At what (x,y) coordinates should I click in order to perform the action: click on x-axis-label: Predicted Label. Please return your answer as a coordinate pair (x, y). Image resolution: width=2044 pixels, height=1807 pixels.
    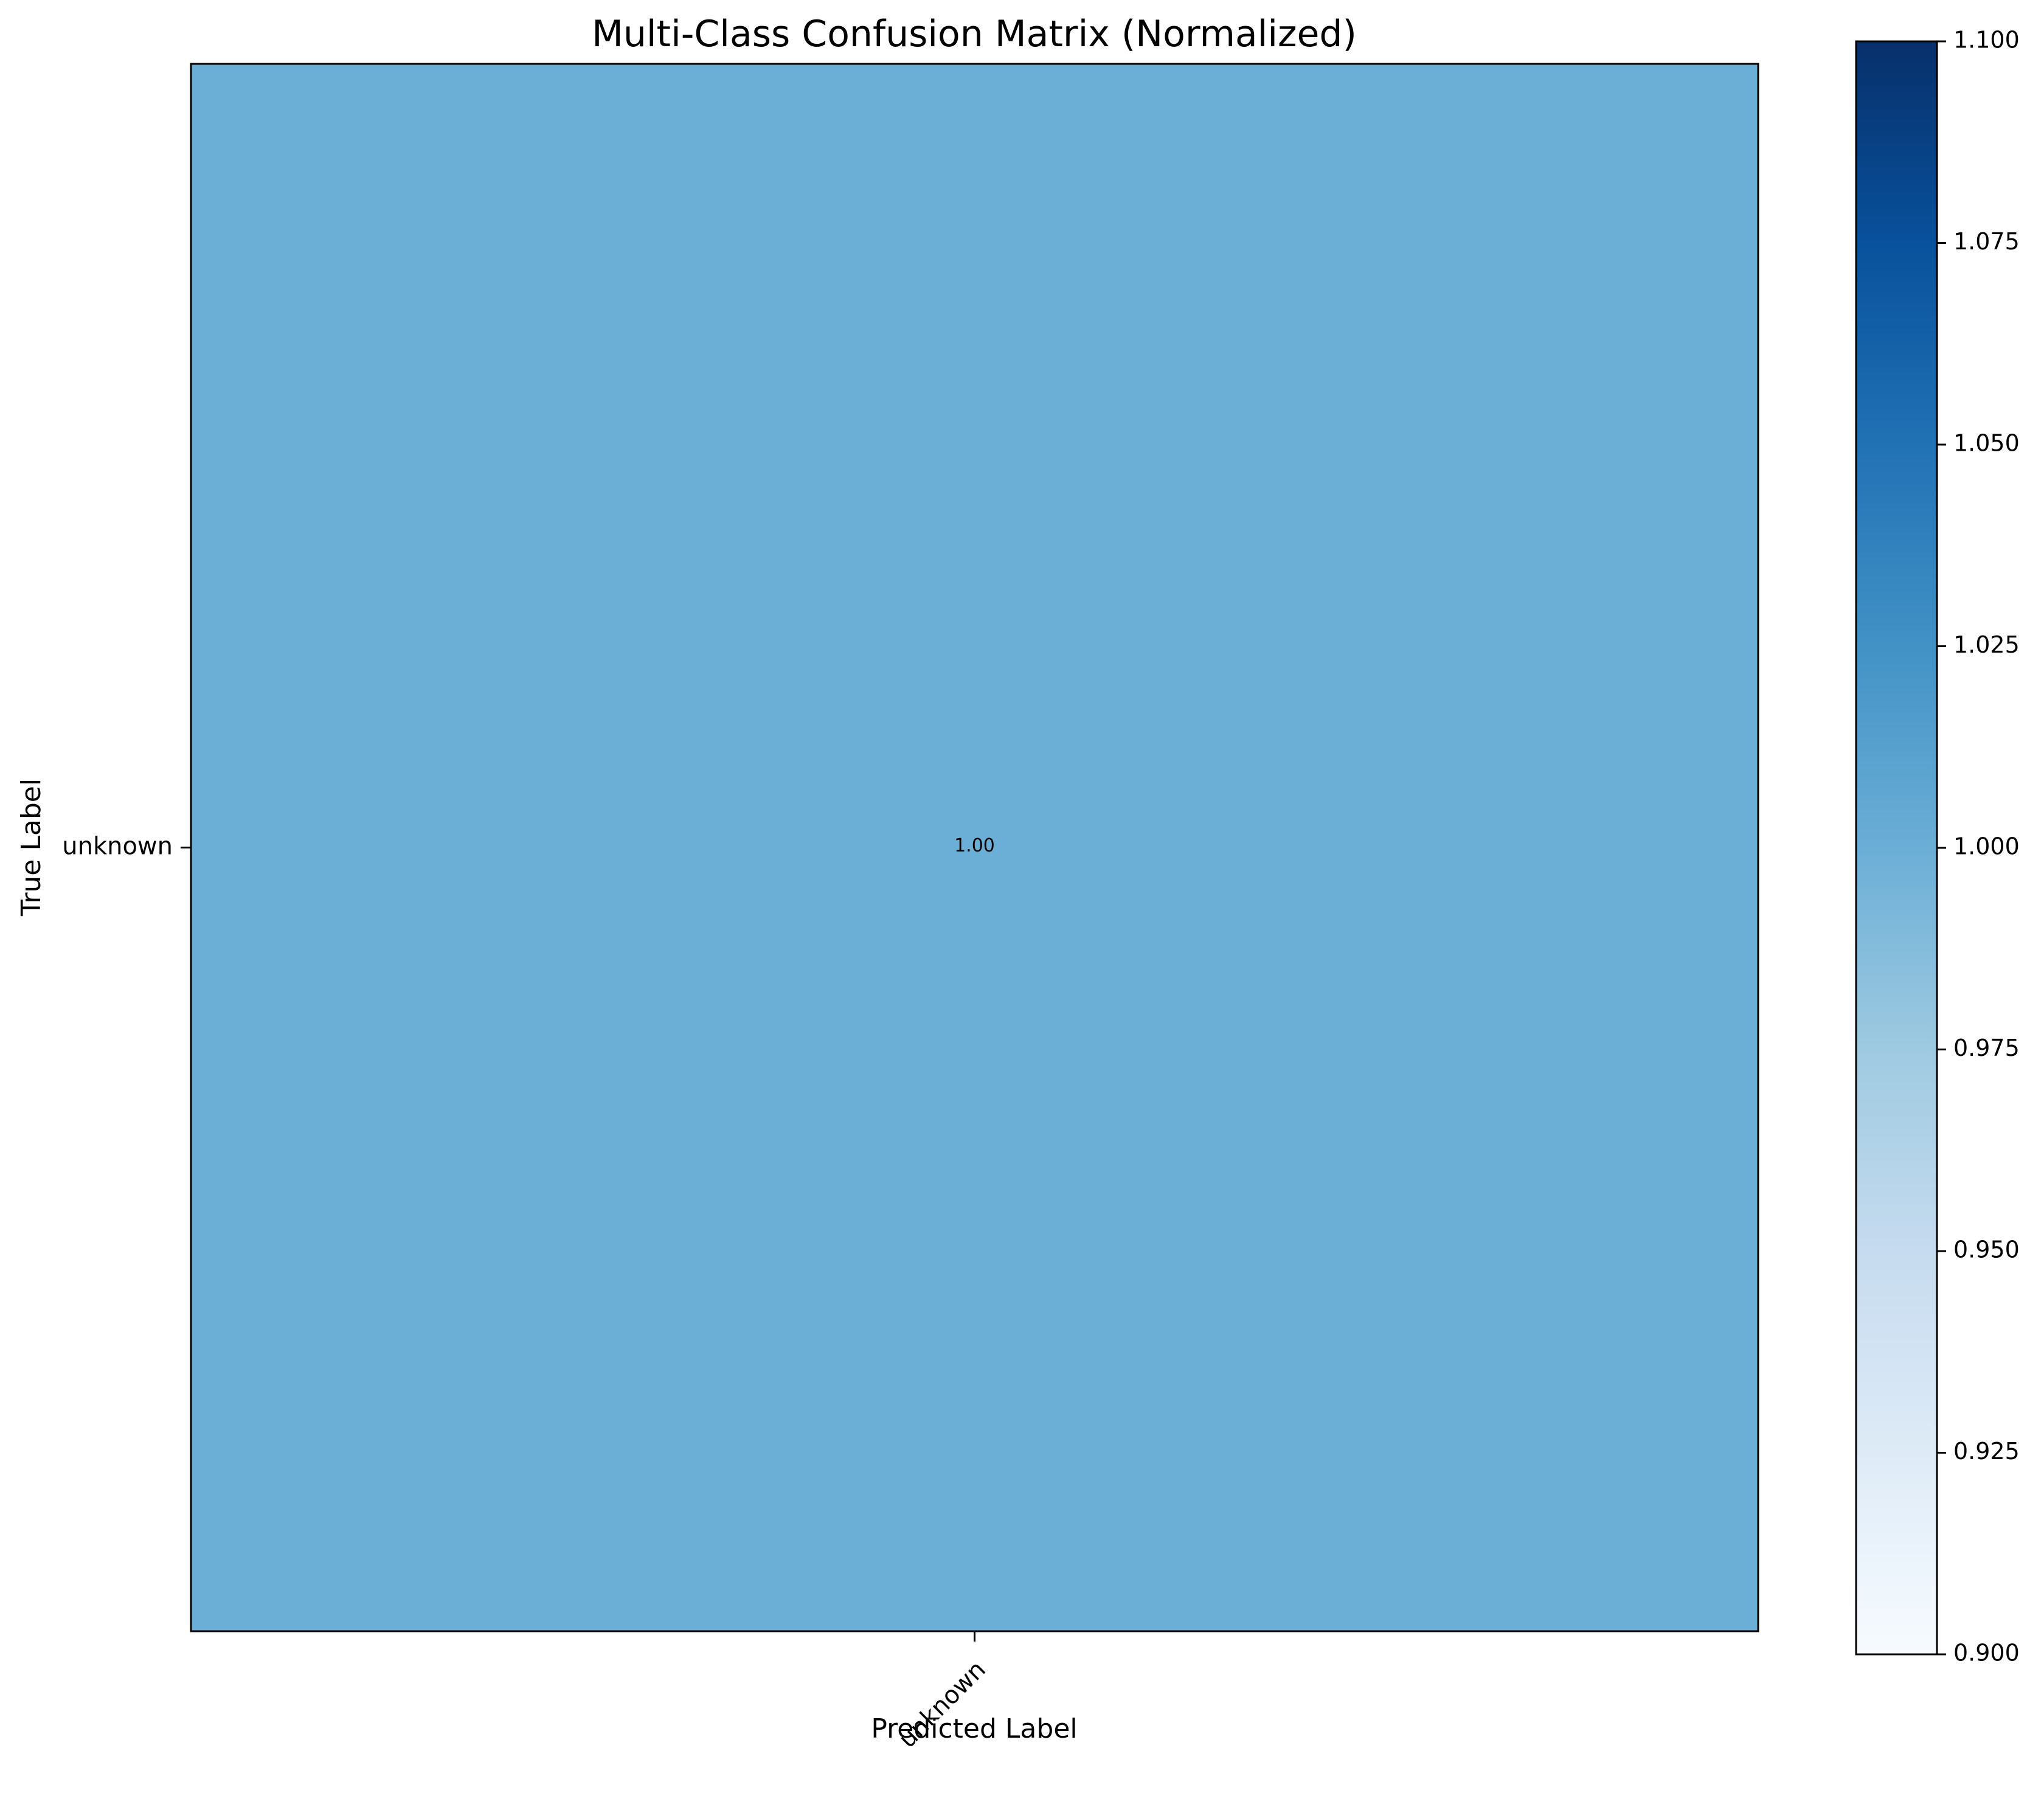
    Looking at the image, I should click on (974, 1729).